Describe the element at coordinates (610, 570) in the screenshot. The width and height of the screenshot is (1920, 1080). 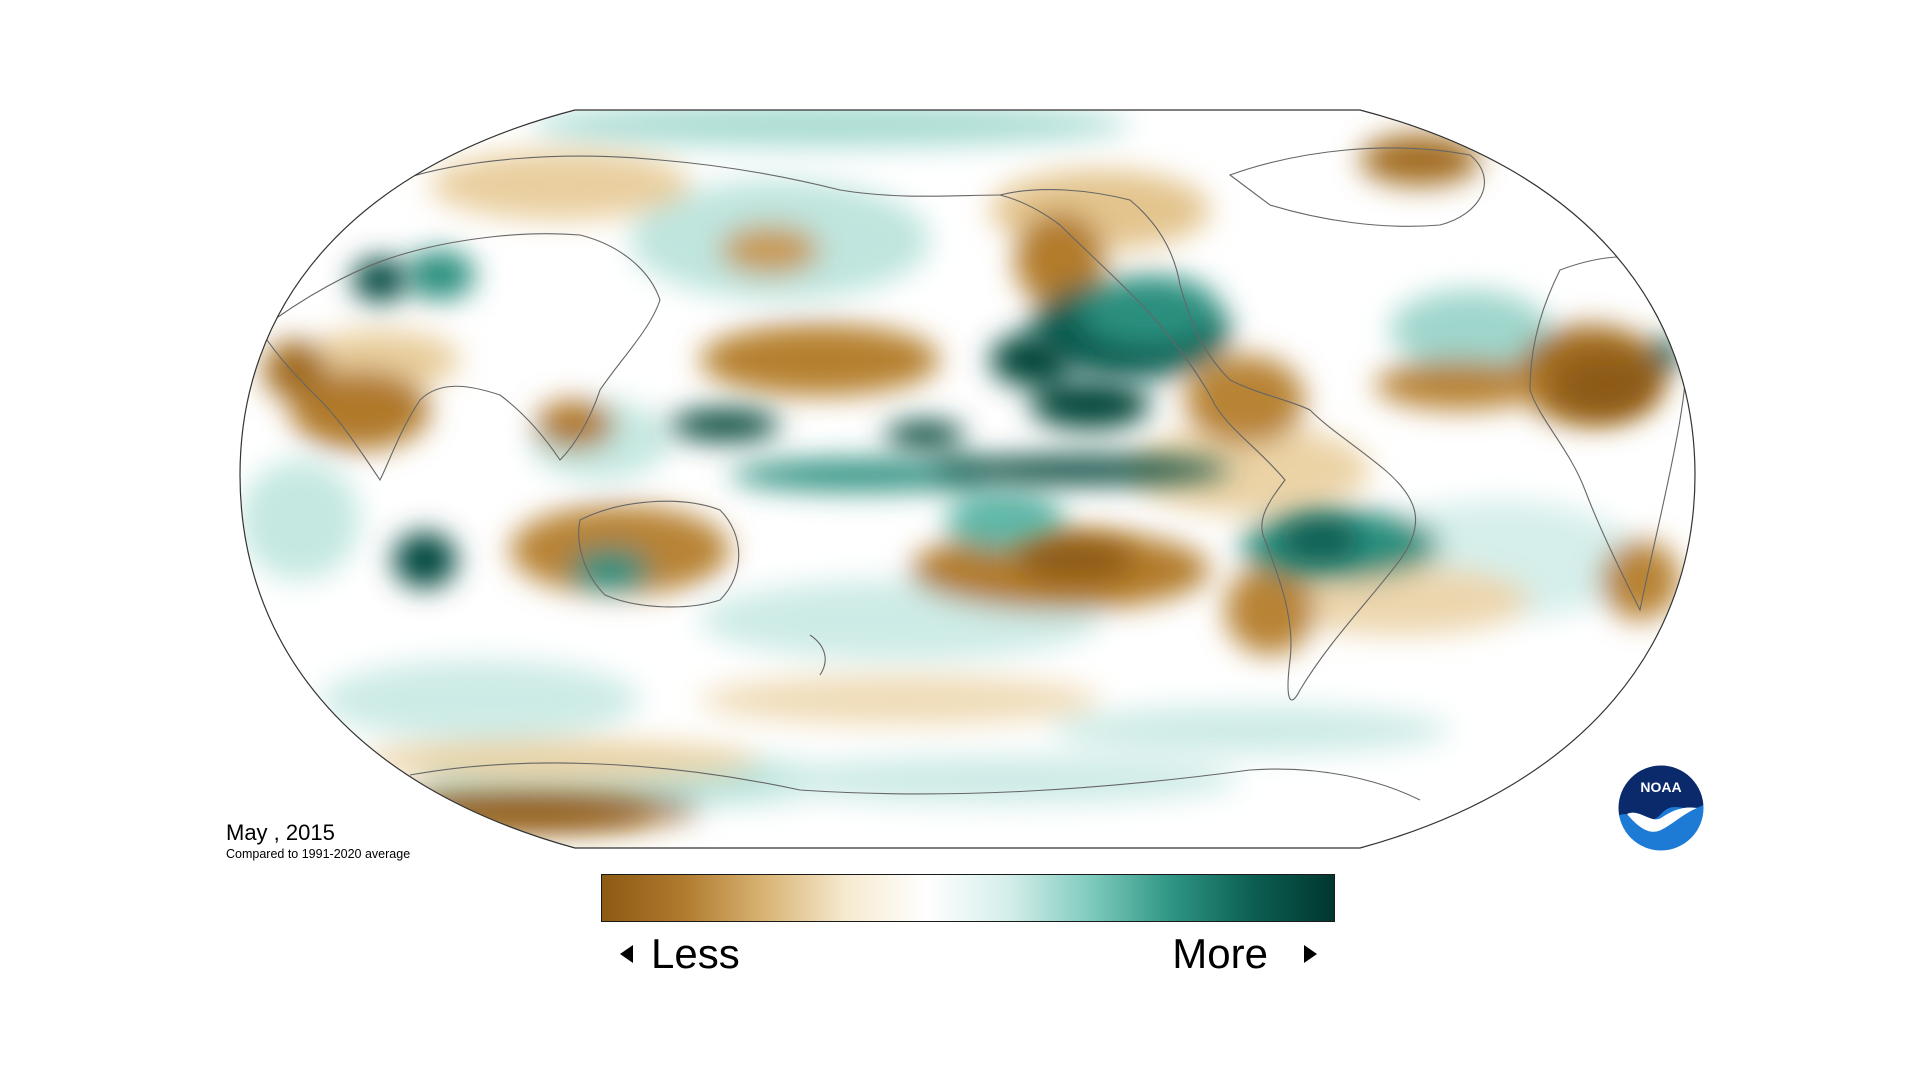
I see `w-australia-wet` at that location.